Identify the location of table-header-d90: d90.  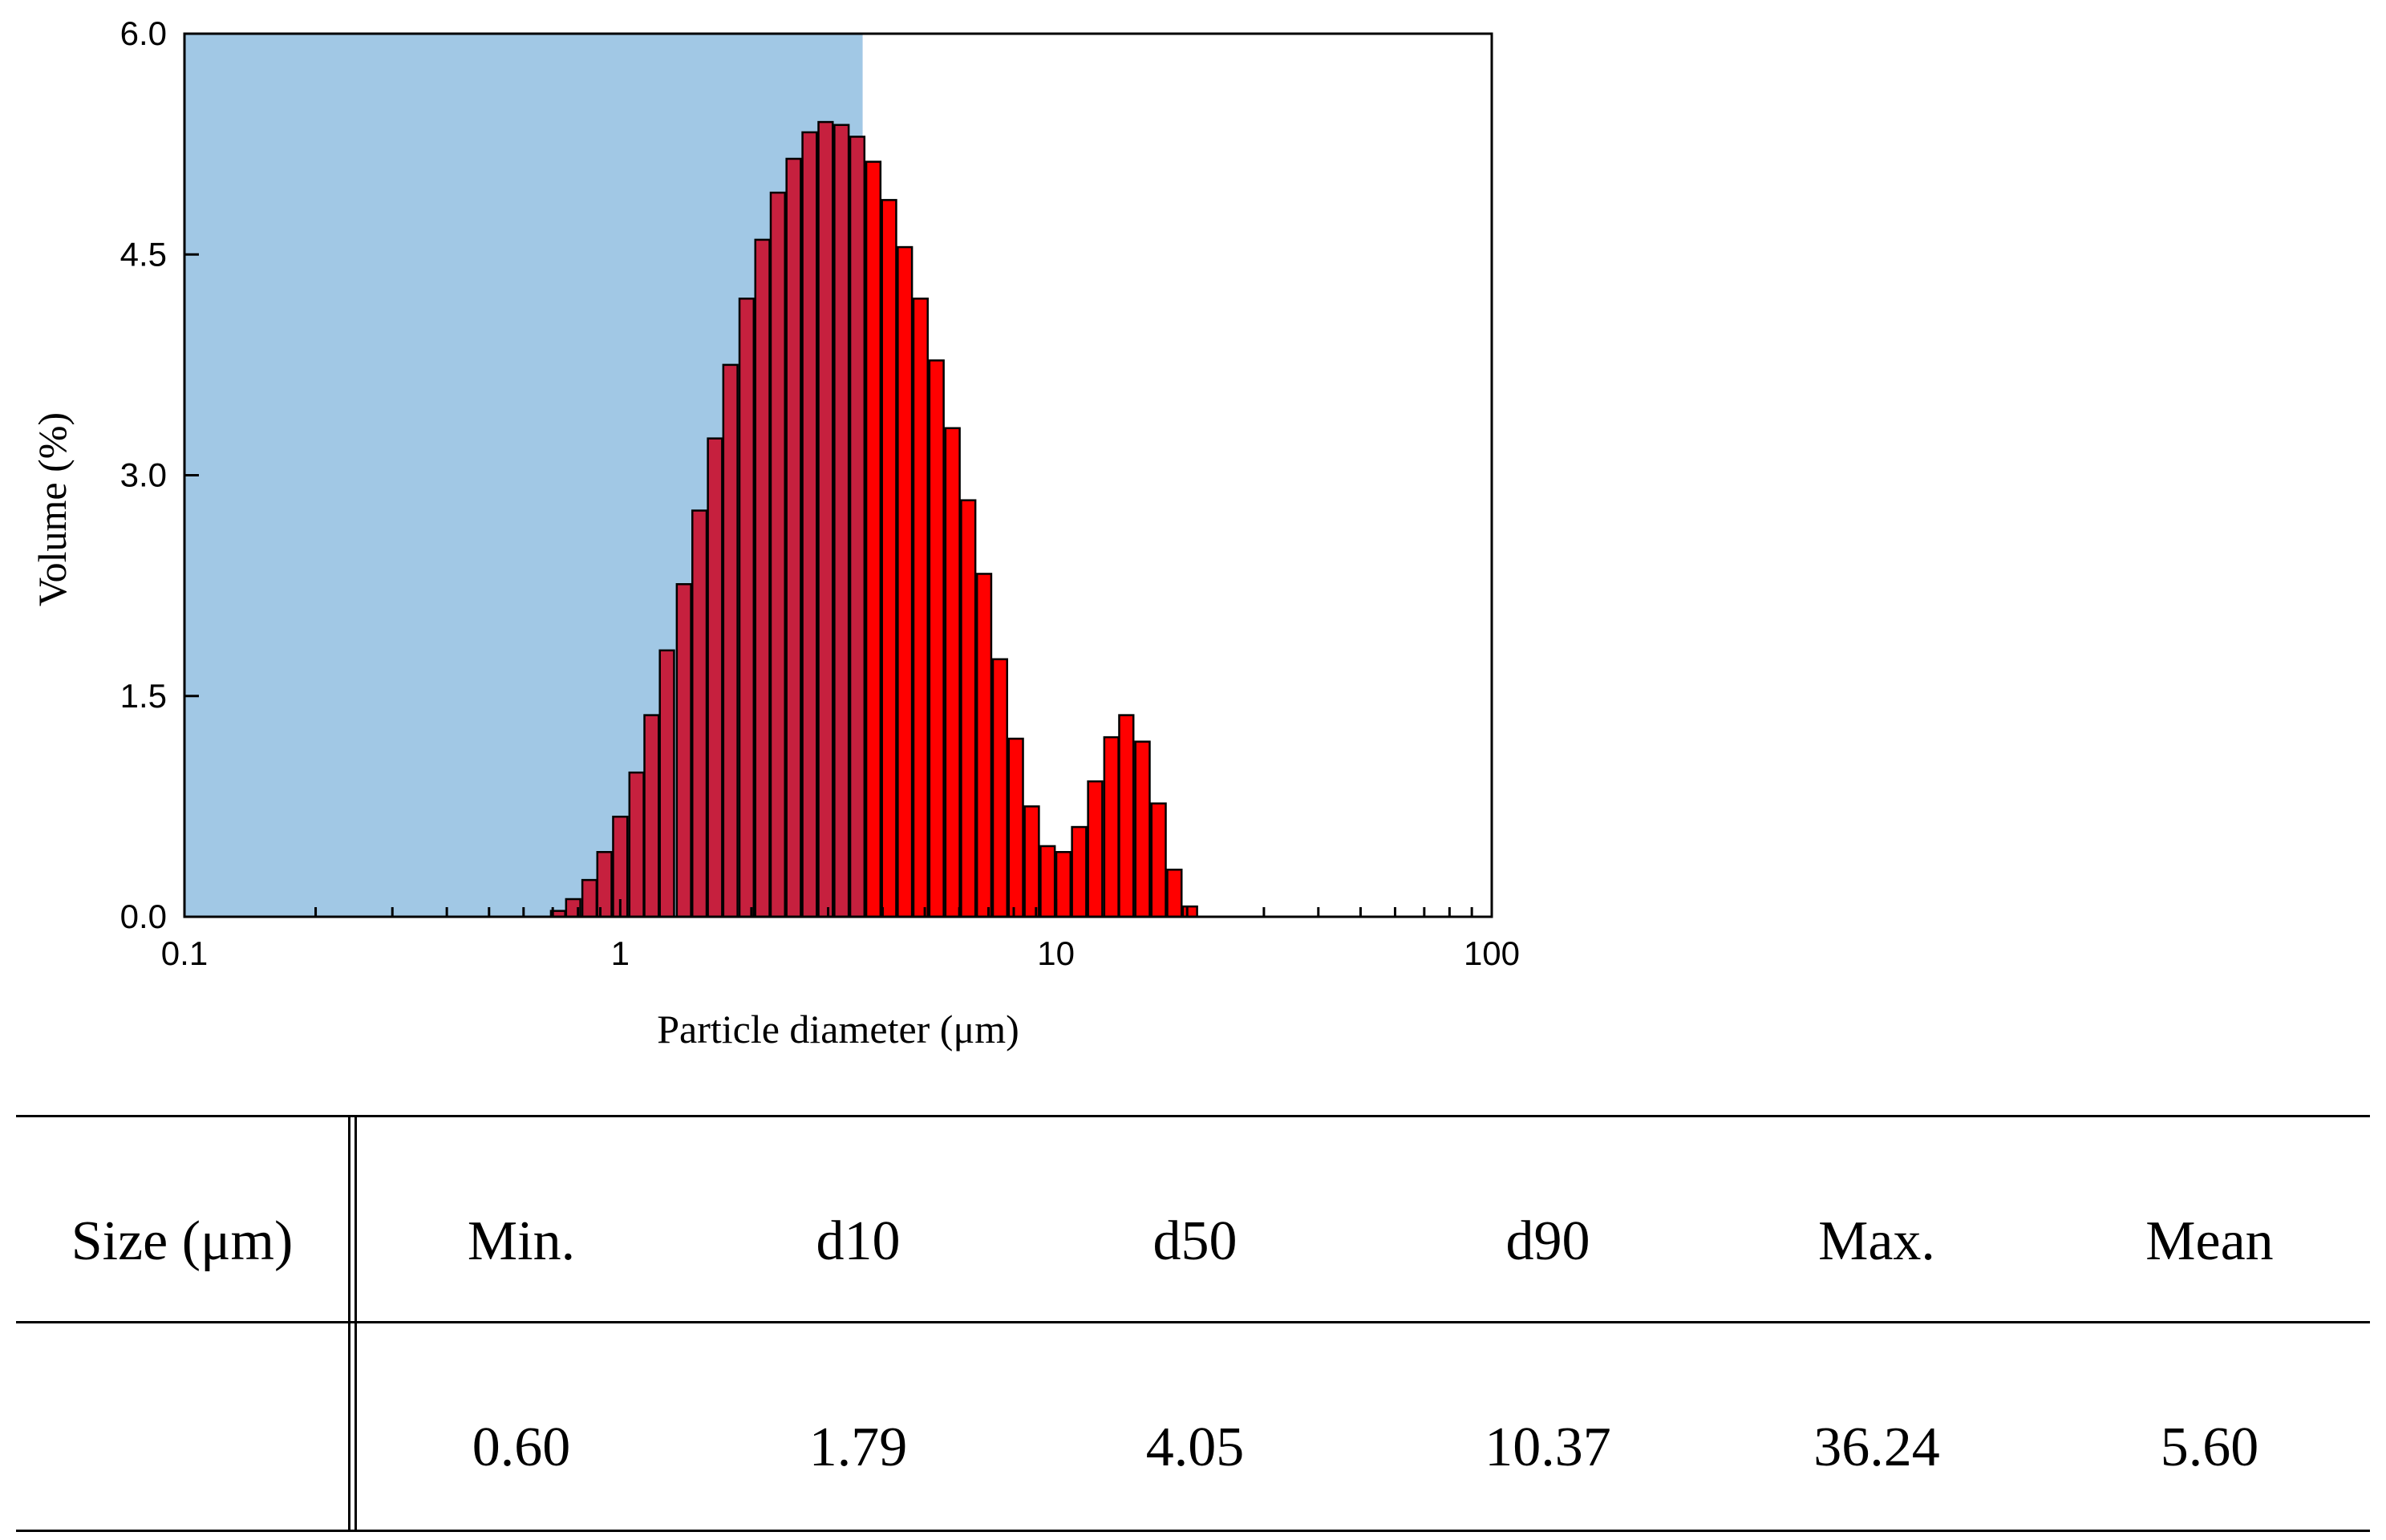
(1547, 1241).